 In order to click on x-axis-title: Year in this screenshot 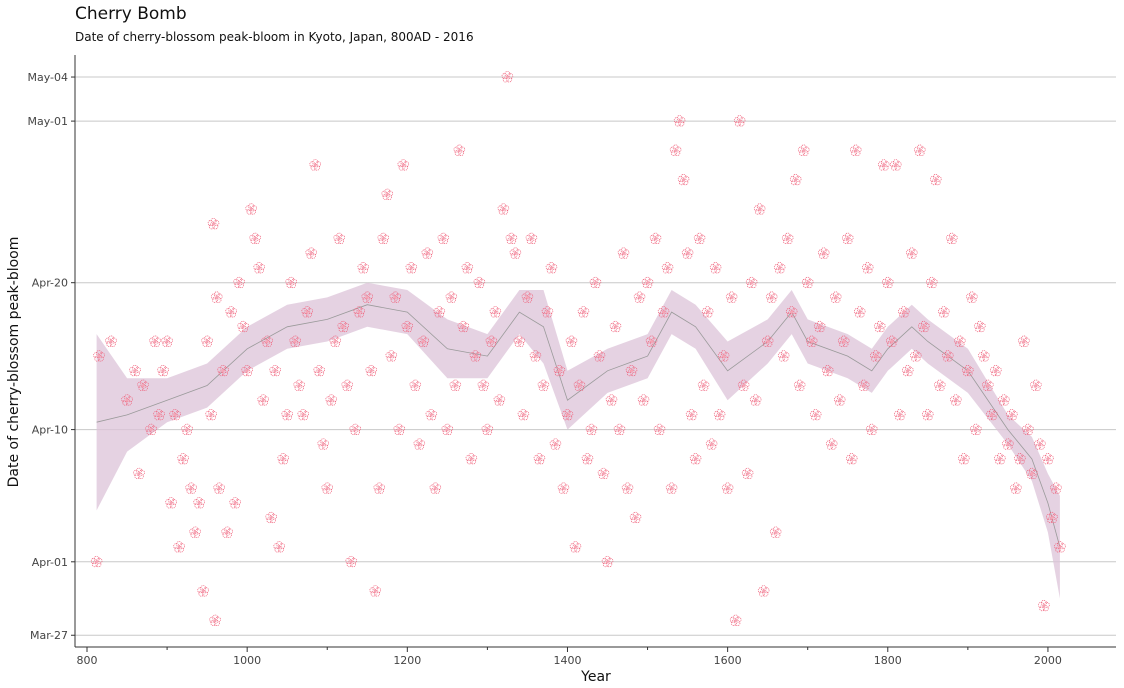, I will do `click(595, 677)`.